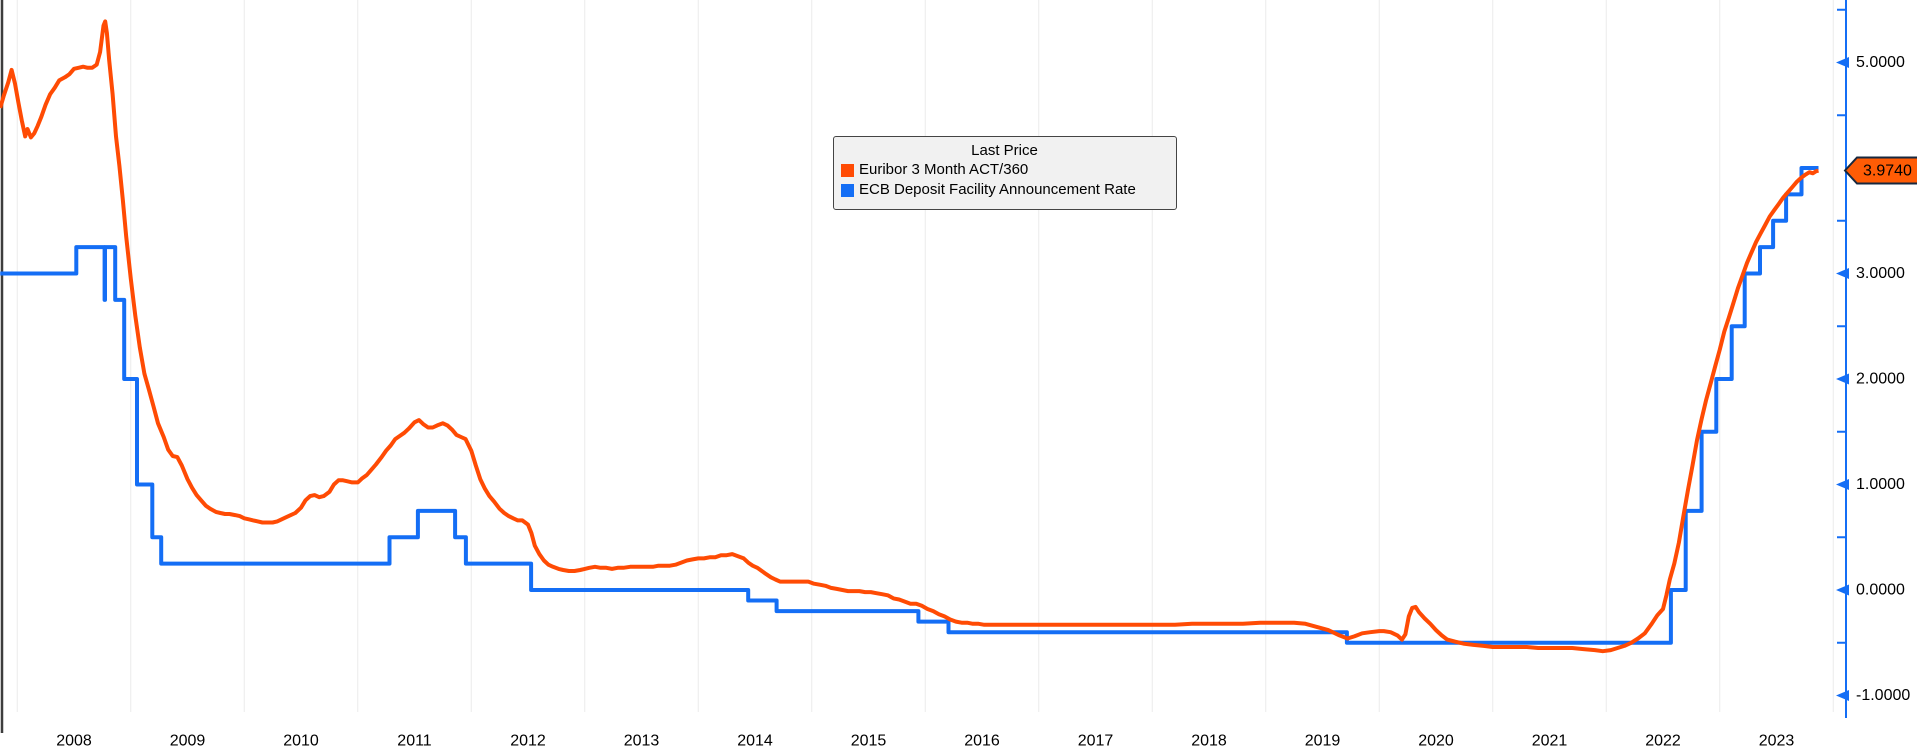 Image resolution: width=1917 pixels, height=756 pixels. Describe the element at coordinates (847, 190) in the screenshot. I see `ecb-series-swatch-icon` at that location.